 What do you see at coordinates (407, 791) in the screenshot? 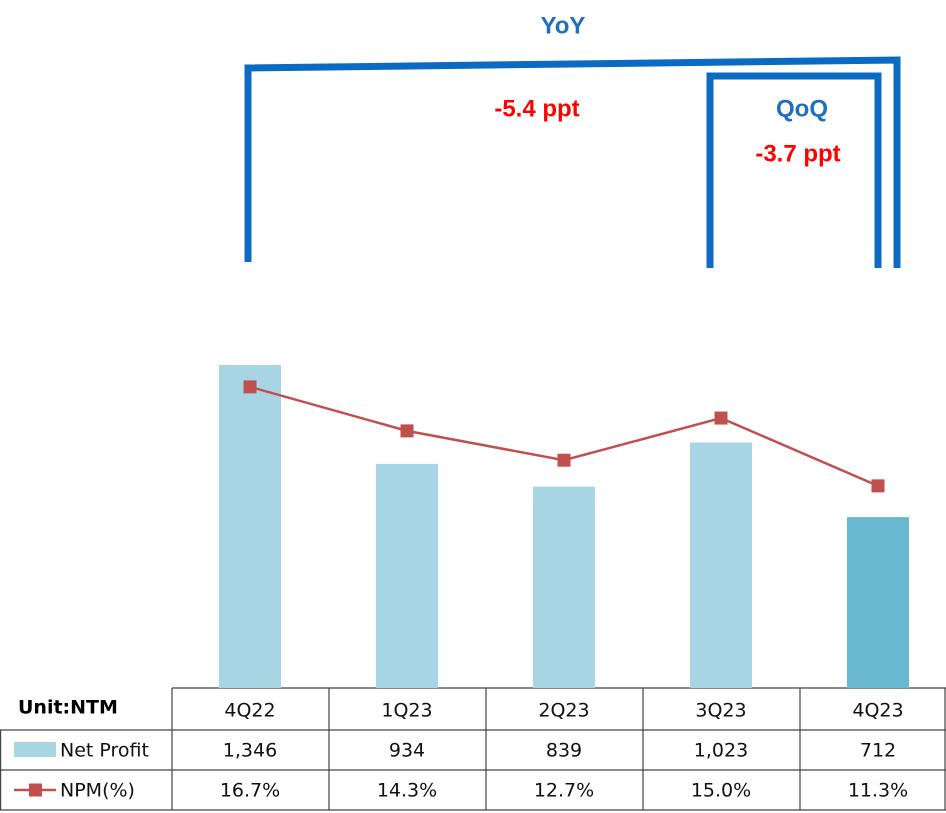
I see `npm-label: 14.3%` at bounding box center [407, 791].